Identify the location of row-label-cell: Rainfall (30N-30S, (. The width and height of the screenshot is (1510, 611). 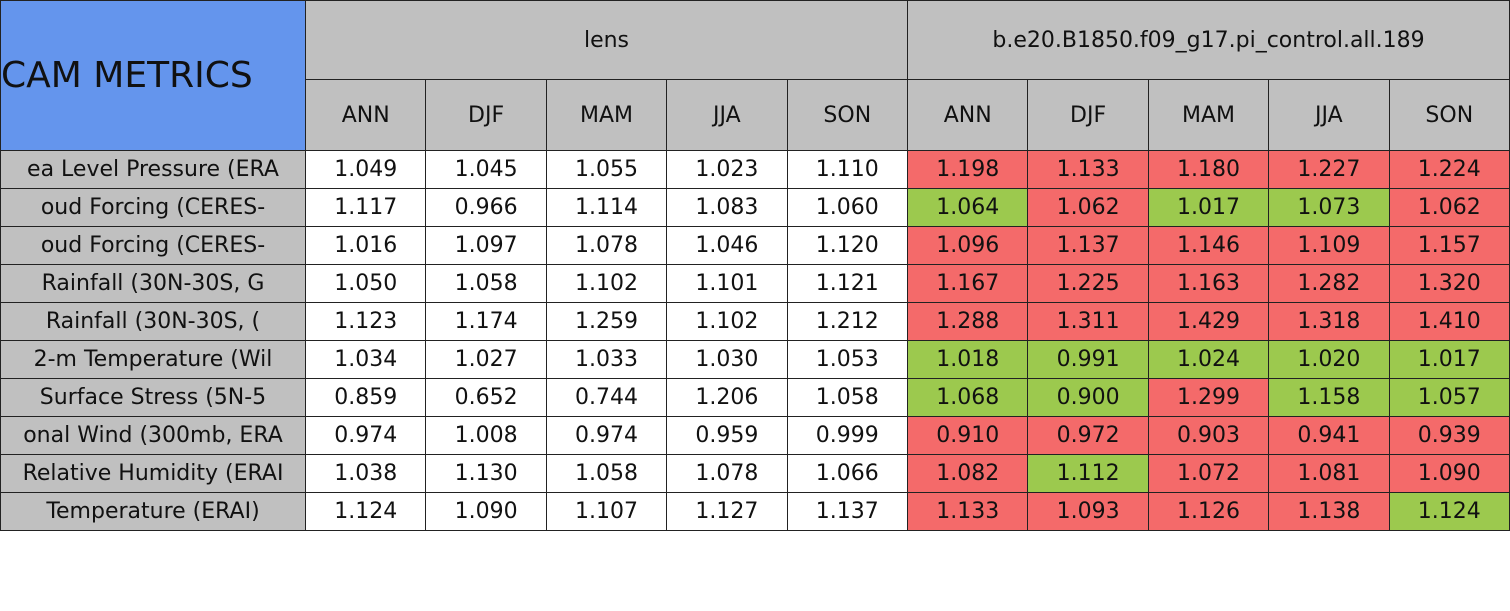
(153, 321).